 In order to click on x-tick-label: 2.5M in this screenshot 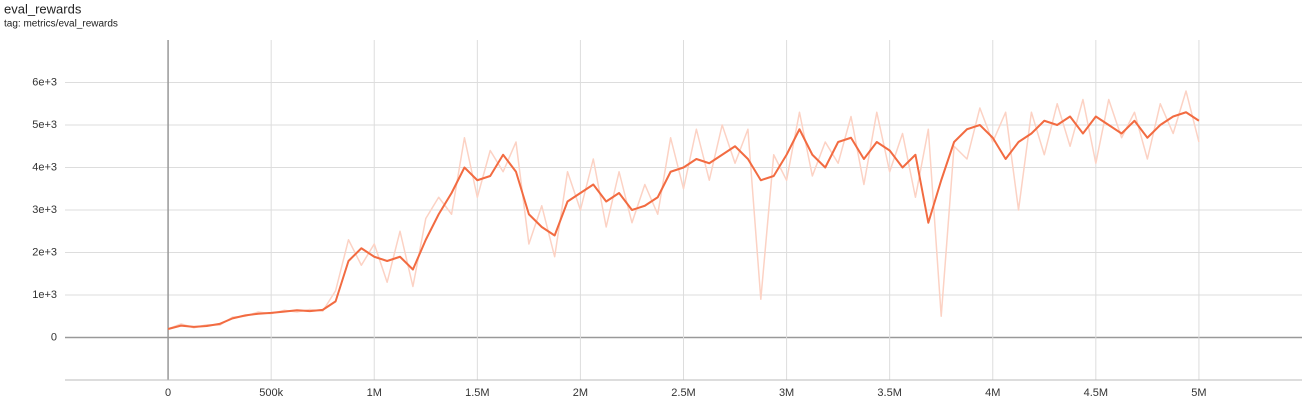, I will do `click(683, 393)`.